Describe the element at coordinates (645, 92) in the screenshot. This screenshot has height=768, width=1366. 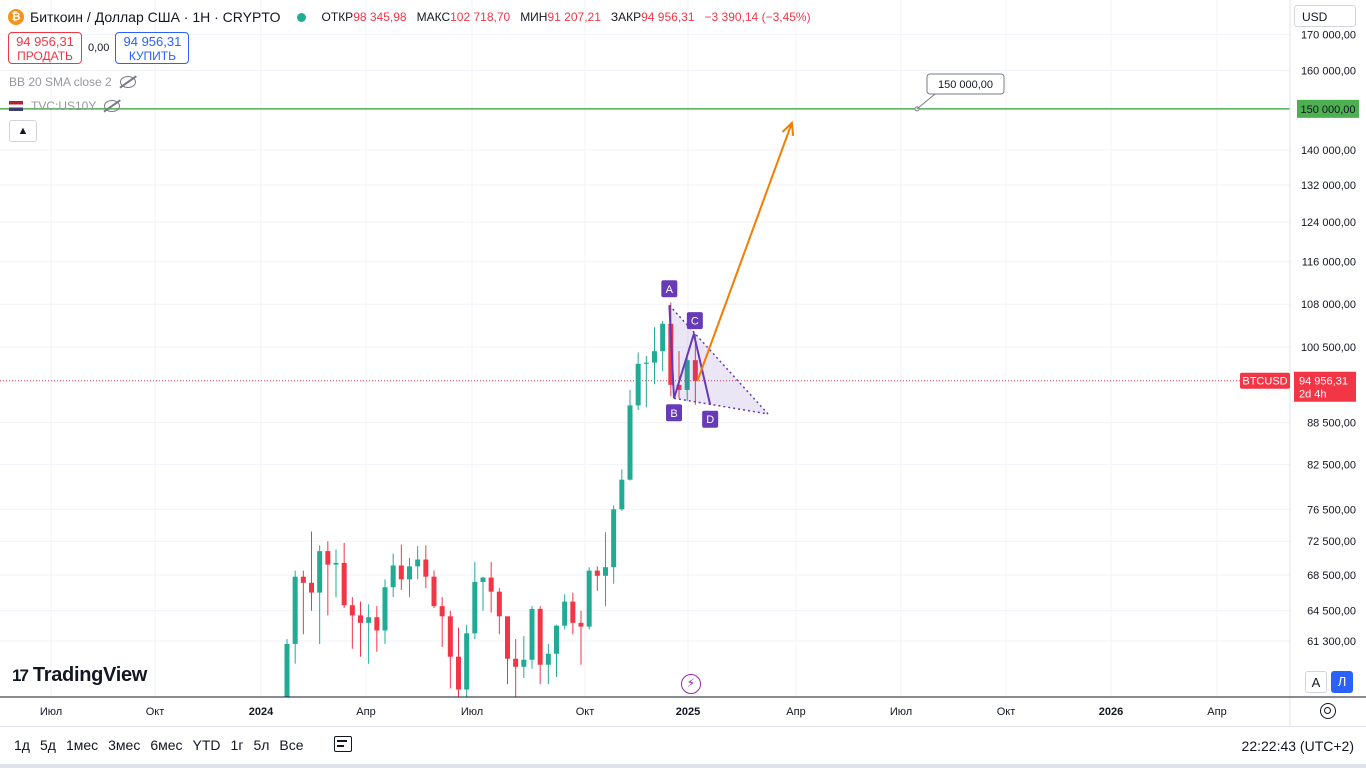
I see `target-line-layer: 150 000,00` at that location.